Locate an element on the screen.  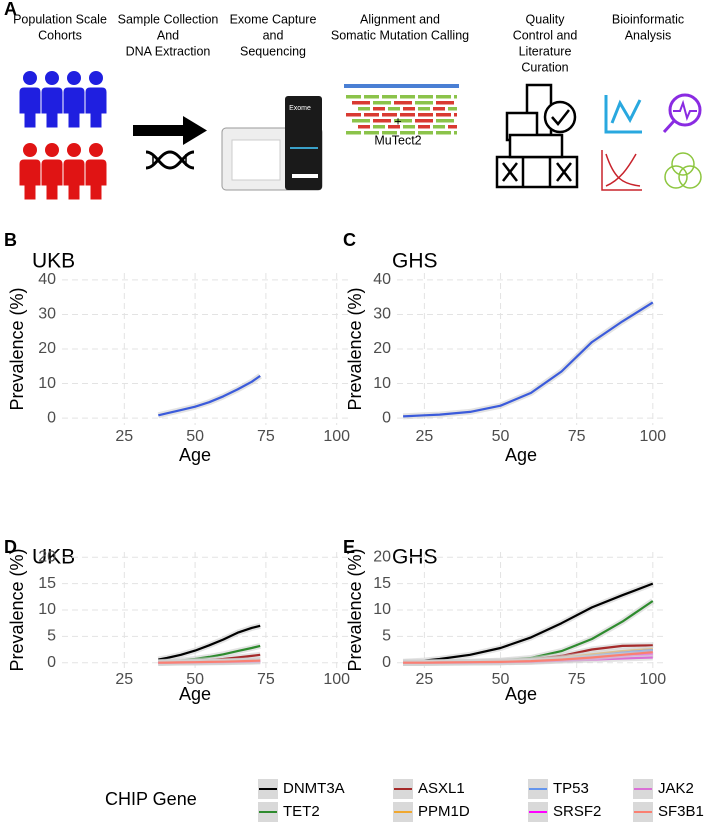
step-label: Cohorts is located at coordinates (60, 35).